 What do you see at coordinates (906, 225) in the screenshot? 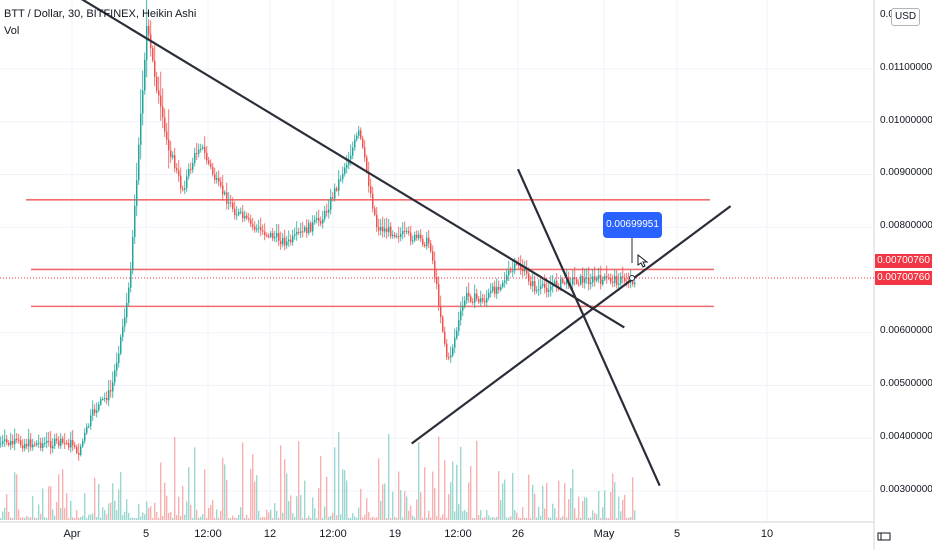
I see `price-label: 0.00800000` at bounding box center [906, 225].